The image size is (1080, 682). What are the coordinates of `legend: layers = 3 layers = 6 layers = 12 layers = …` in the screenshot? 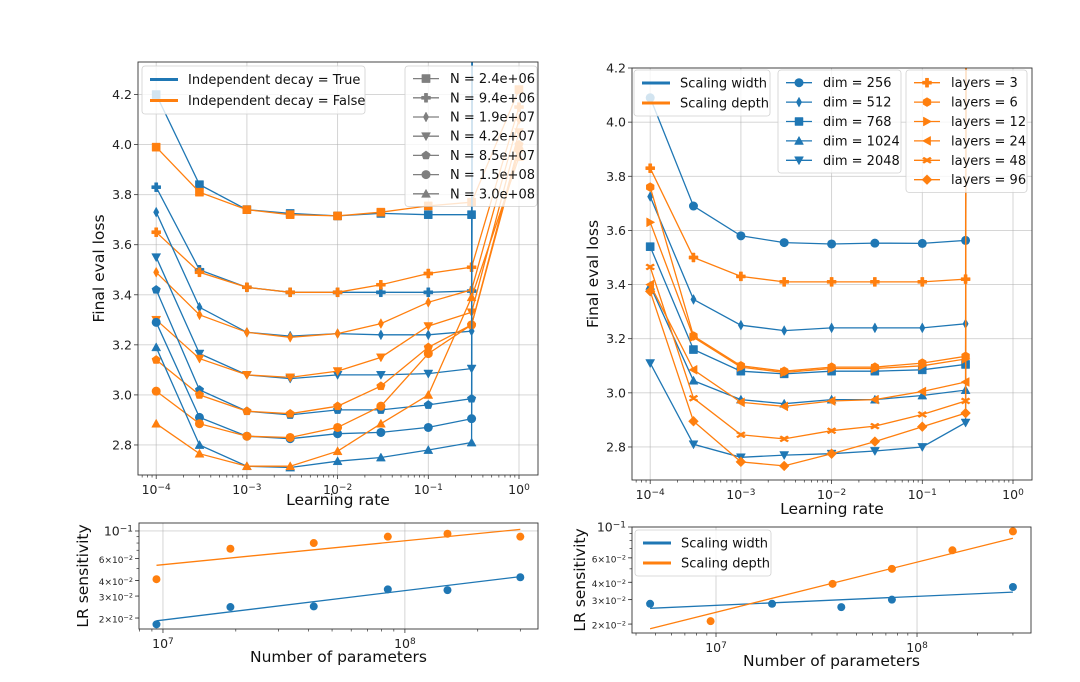 It's located at (966, 131).